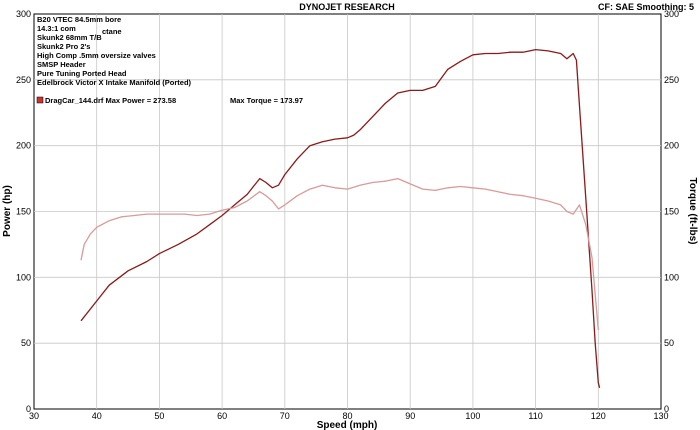 The image size is (700, 430). Describe the element at coordinates (56, 28) in the screenshot. I see `run-note-line: 14.3:1 com` at that location.